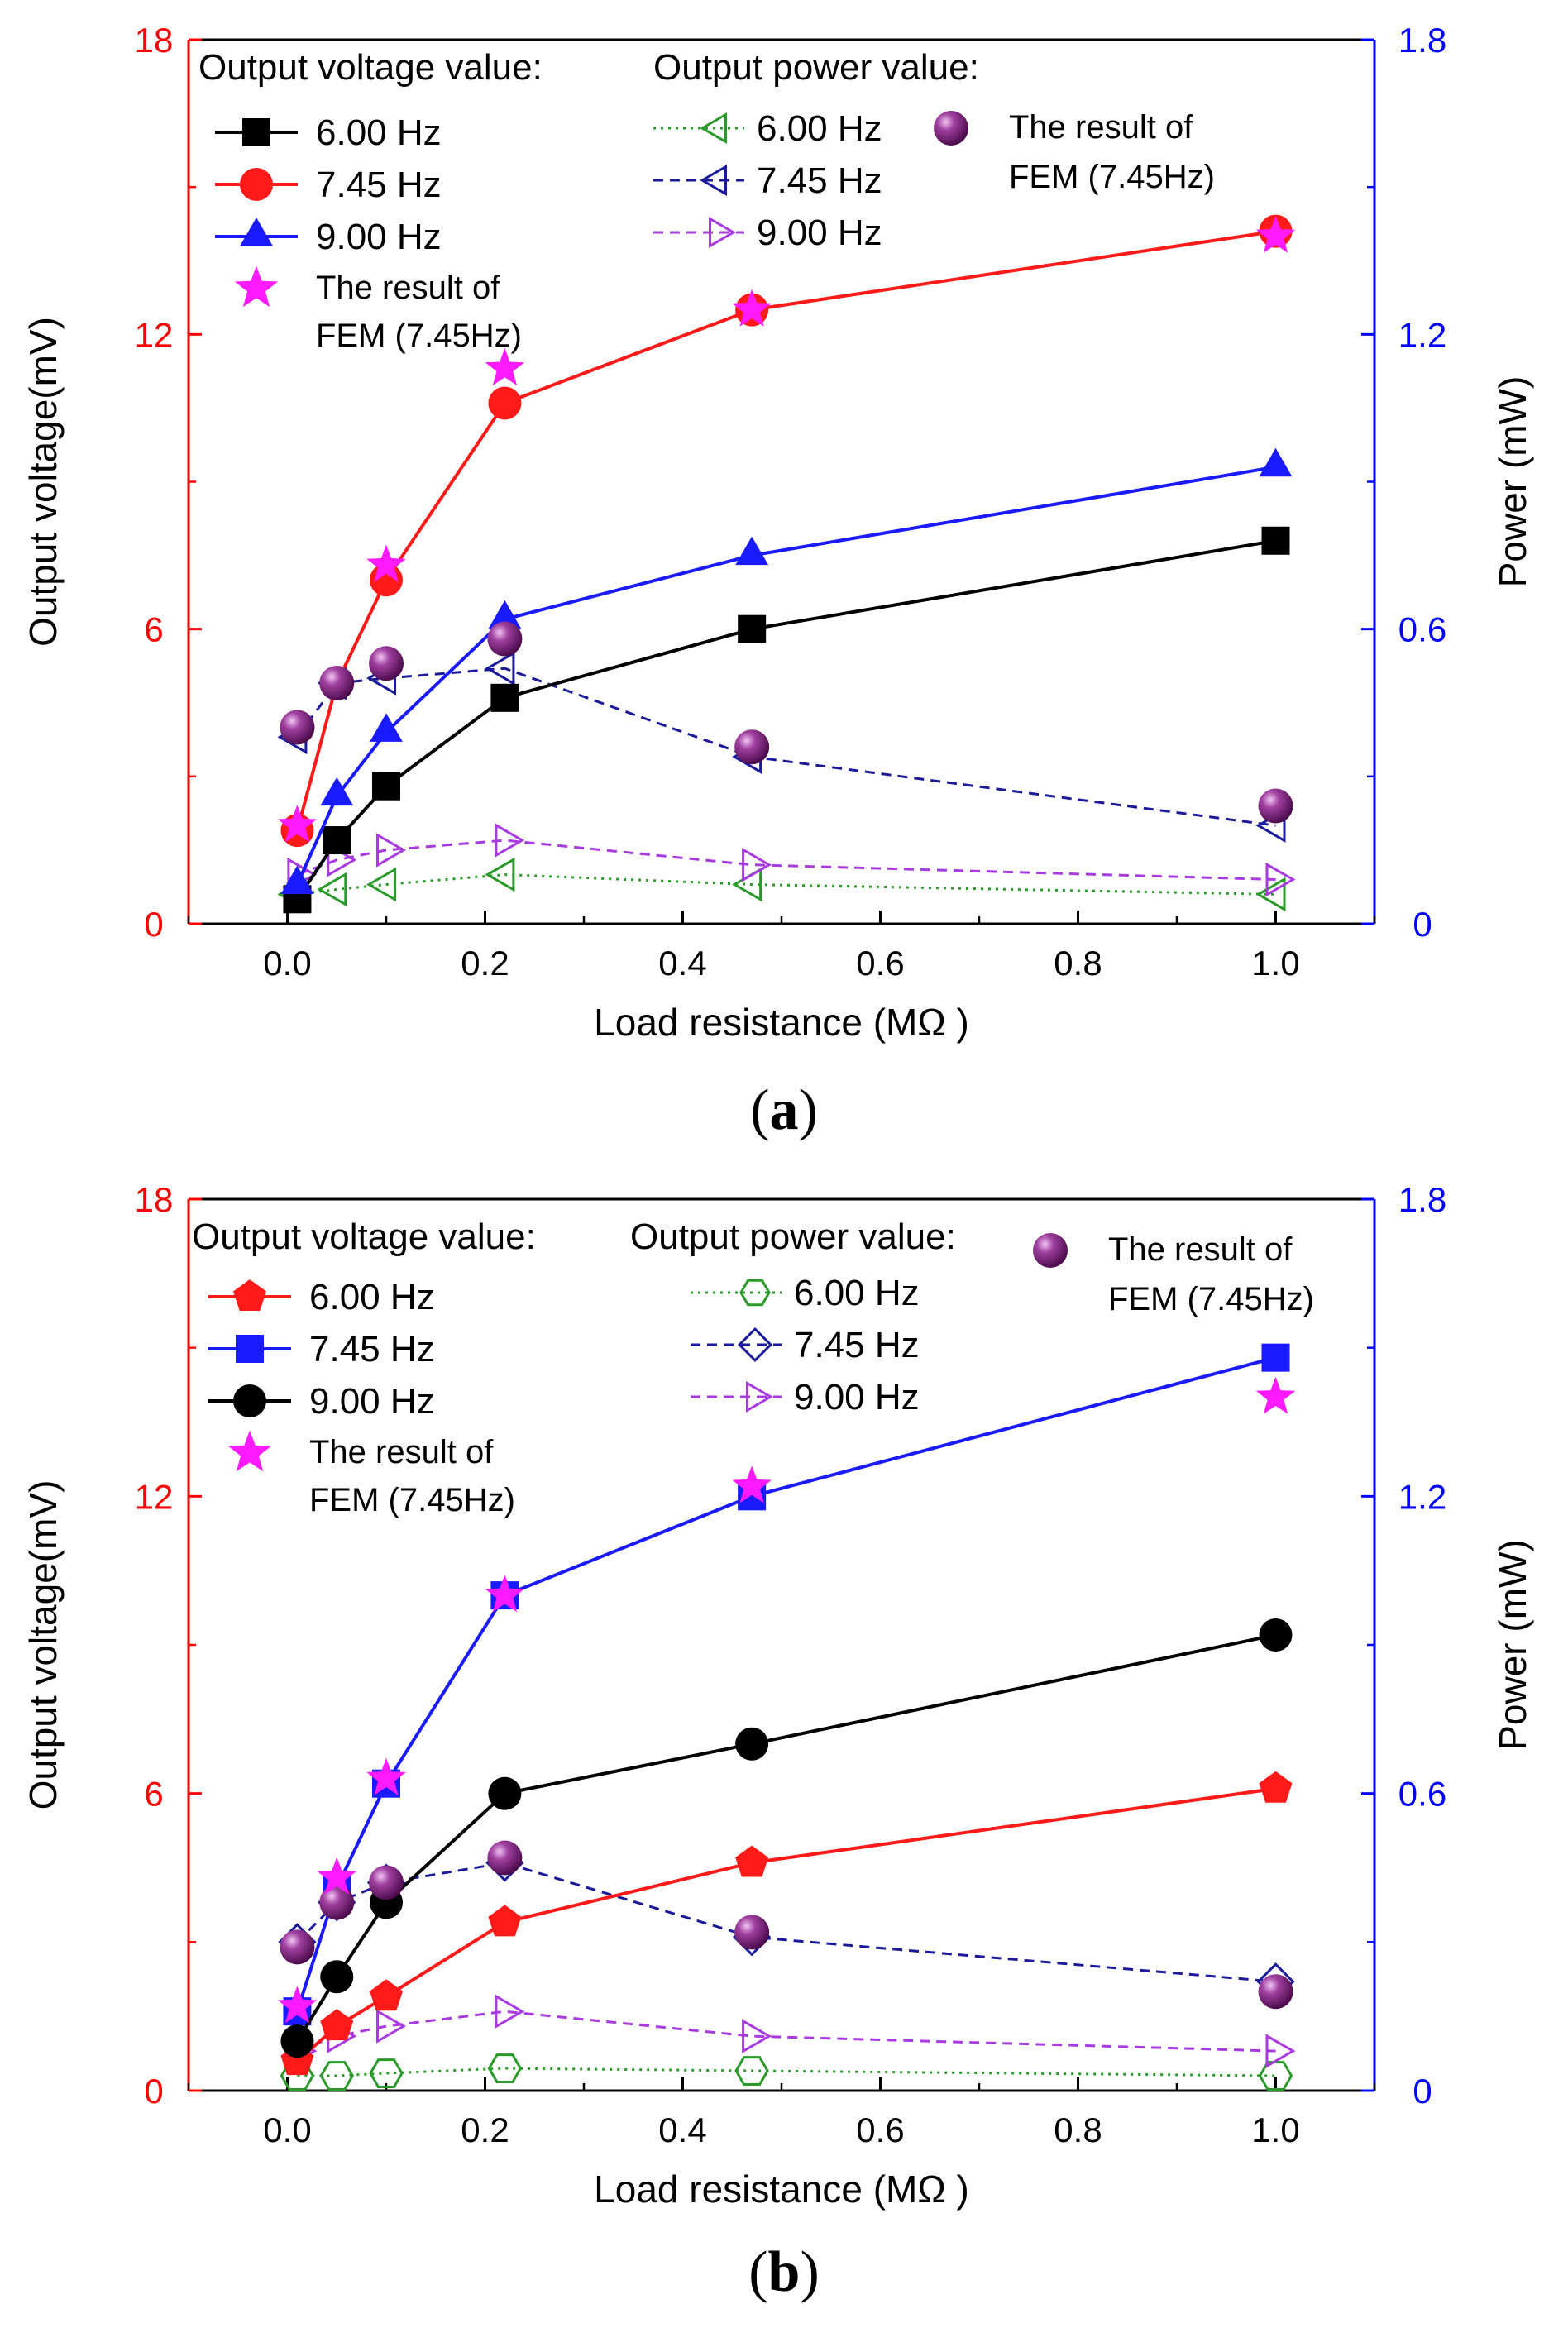 Image resolution: width=1568 pixels, height=2328 pixels. I want to click on caption-letter: a, so click(784, 1110).